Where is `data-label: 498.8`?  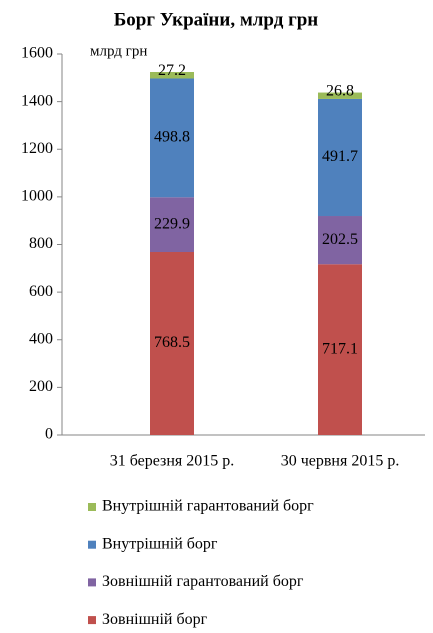
data-label: 498.8 is located at coordinates (172, 137).